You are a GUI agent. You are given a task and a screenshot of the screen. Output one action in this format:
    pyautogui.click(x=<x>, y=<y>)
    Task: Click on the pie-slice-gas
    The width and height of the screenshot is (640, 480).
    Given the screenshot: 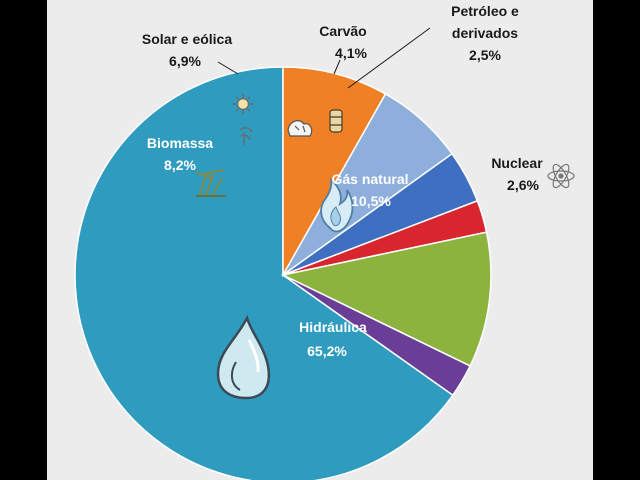 What is the action you would take?
    pyautogui.click(x=386, y=299)
    